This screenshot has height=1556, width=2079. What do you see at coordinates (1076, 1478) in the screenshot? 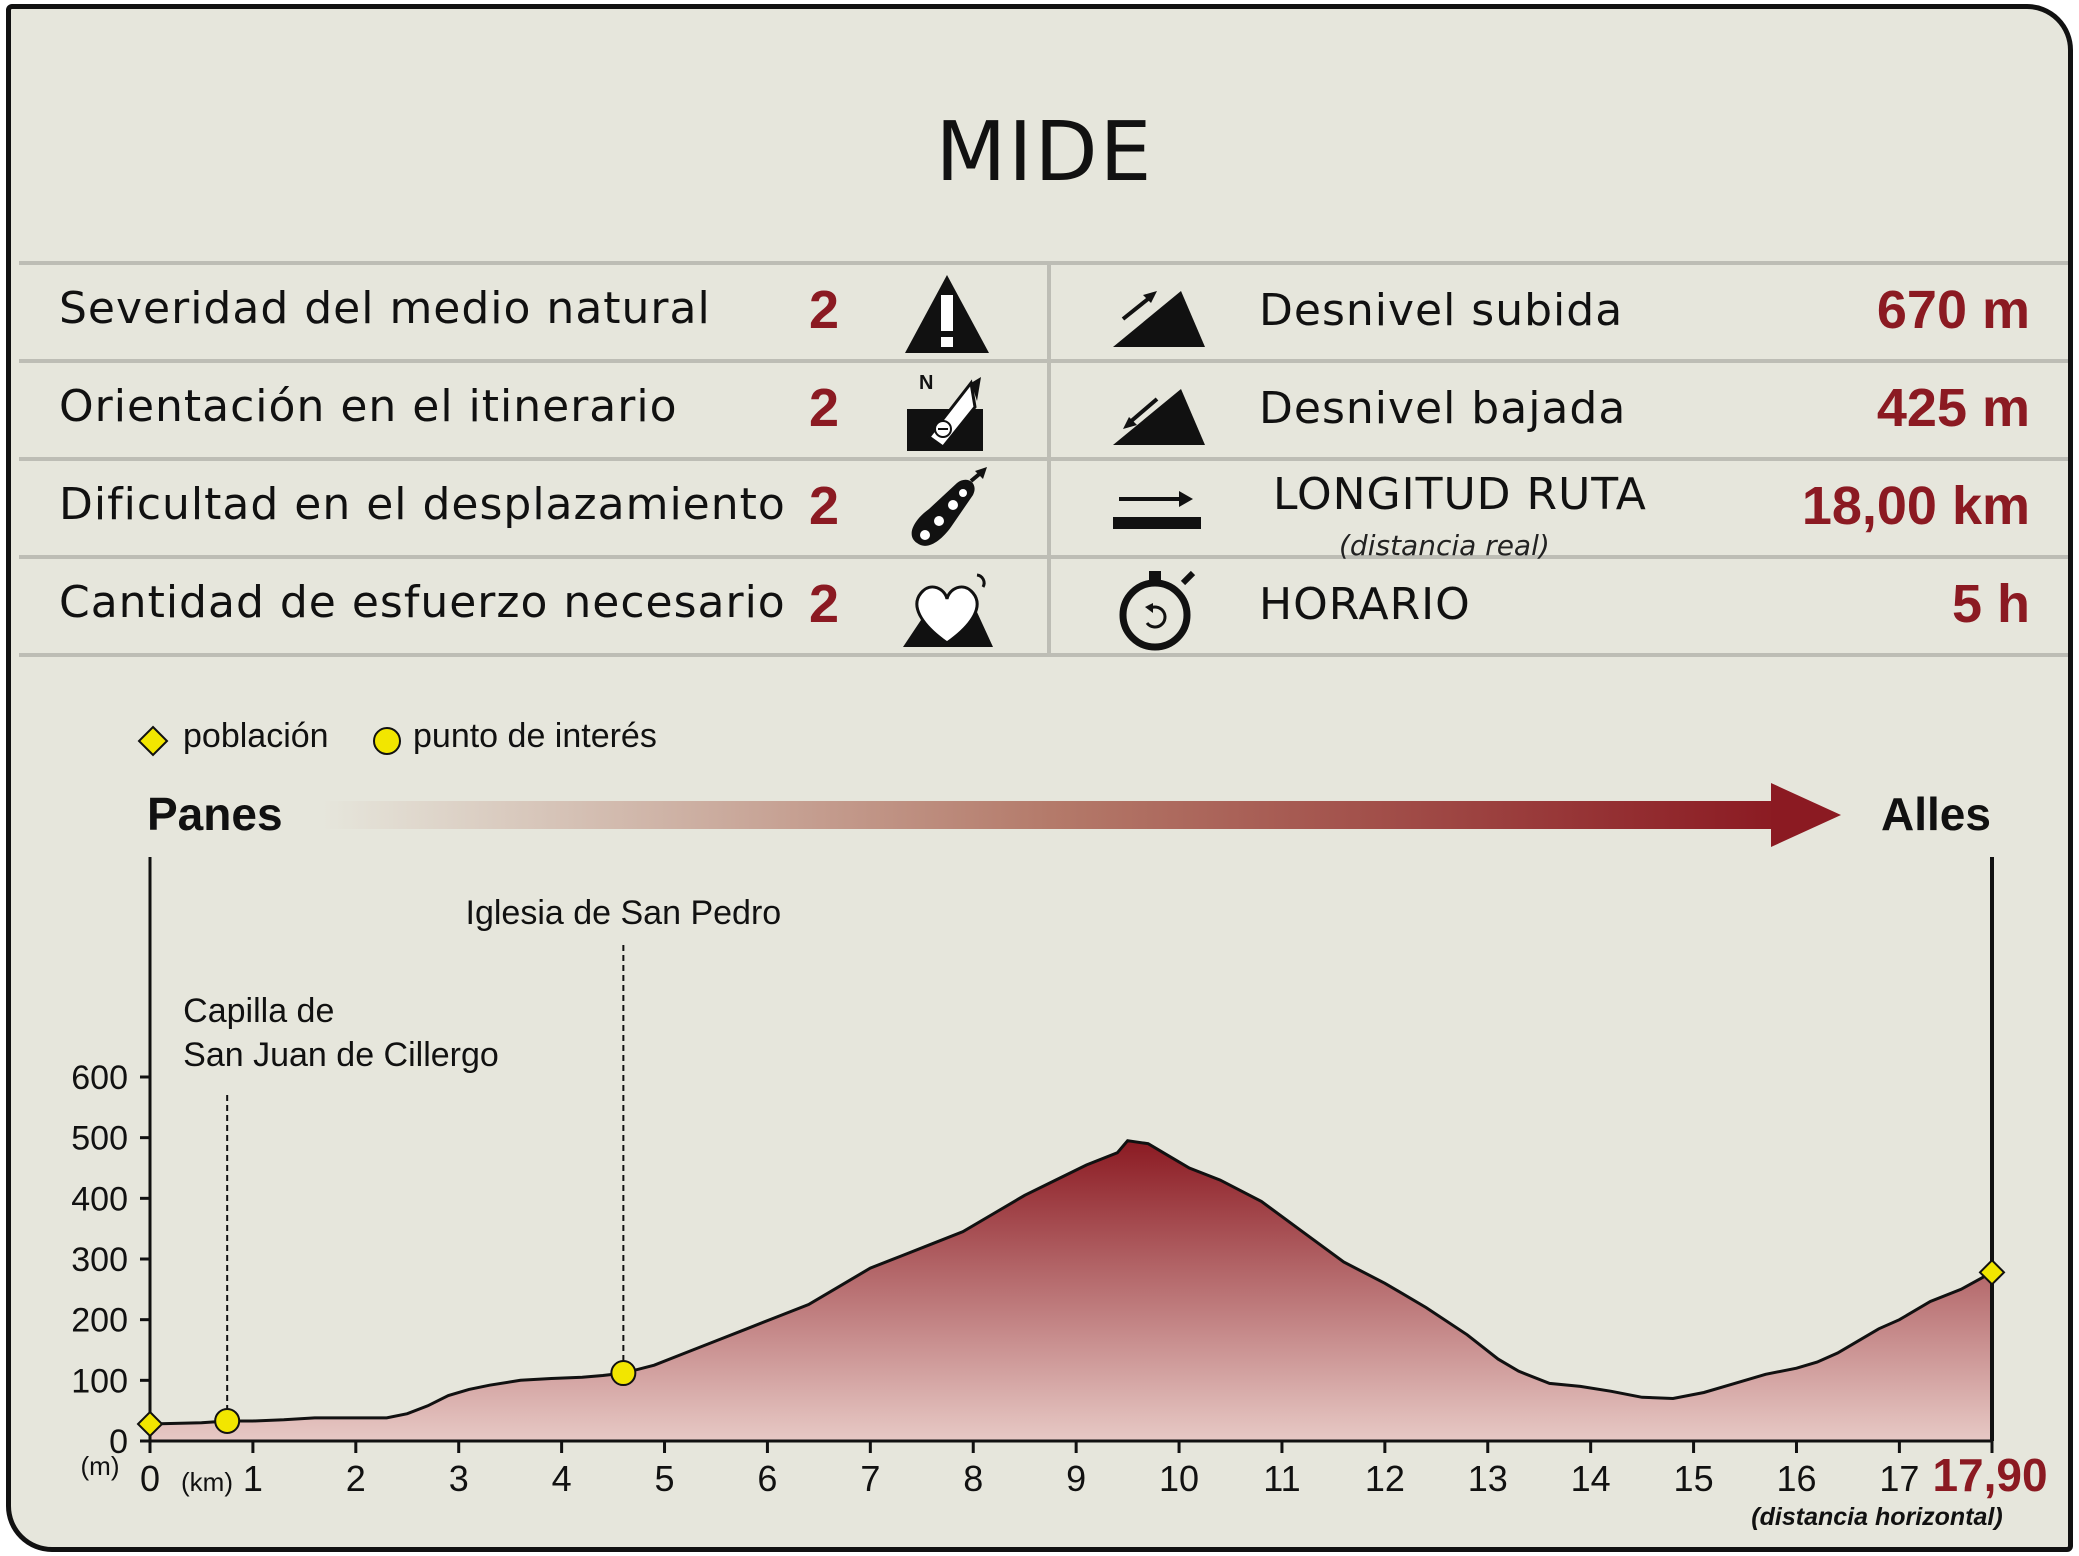
I see `x-tick-label: 9` at bounding box center [1076, 1478].